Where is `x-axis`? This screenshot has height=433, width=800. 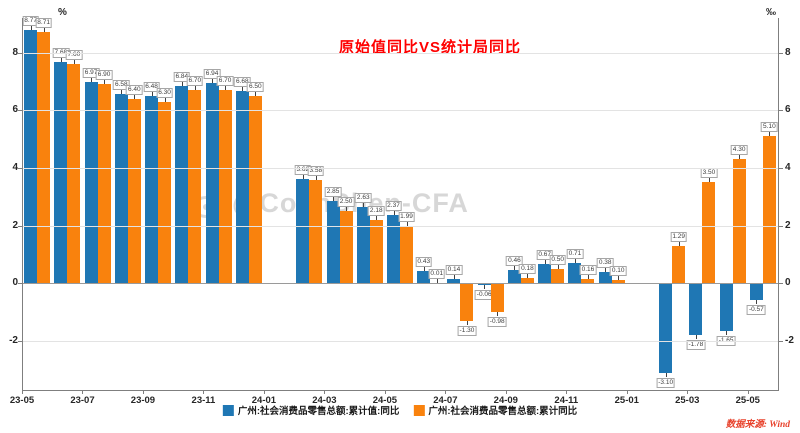 x-axis is located at coordinates (400, 390).